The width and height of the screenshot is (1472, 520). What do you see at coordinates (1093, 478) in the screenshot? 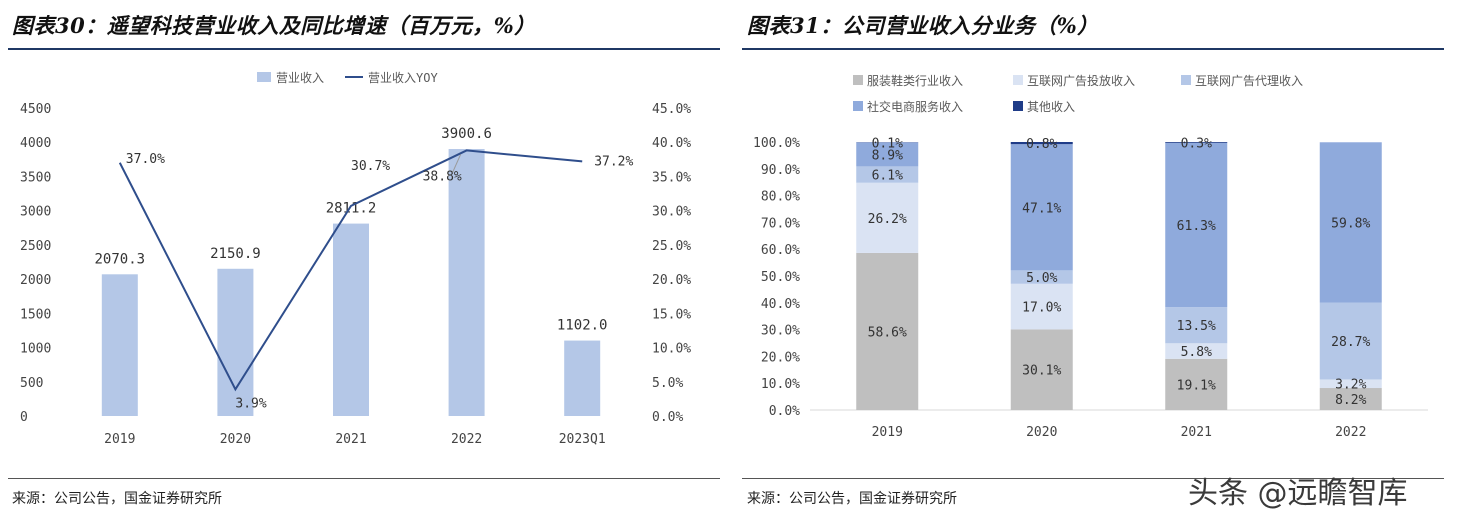
I see `right-source-rule` at bounding box center [1093, 478].